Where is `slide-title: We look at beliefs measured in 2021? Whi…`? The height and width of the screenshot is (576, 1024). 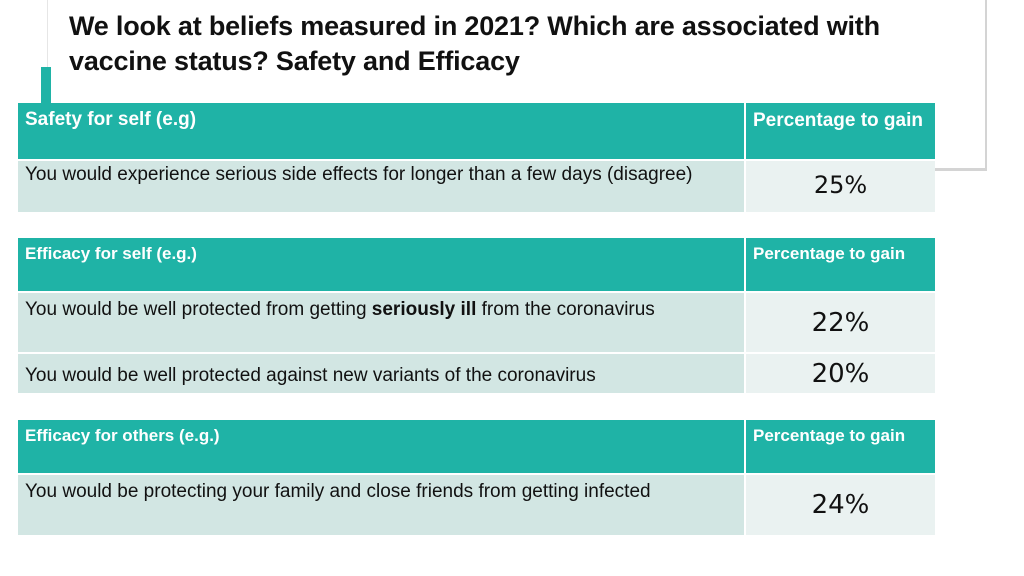 slide-title: We look at beliefs measured in 2021? Whi… is located at coordinates (474, 43).